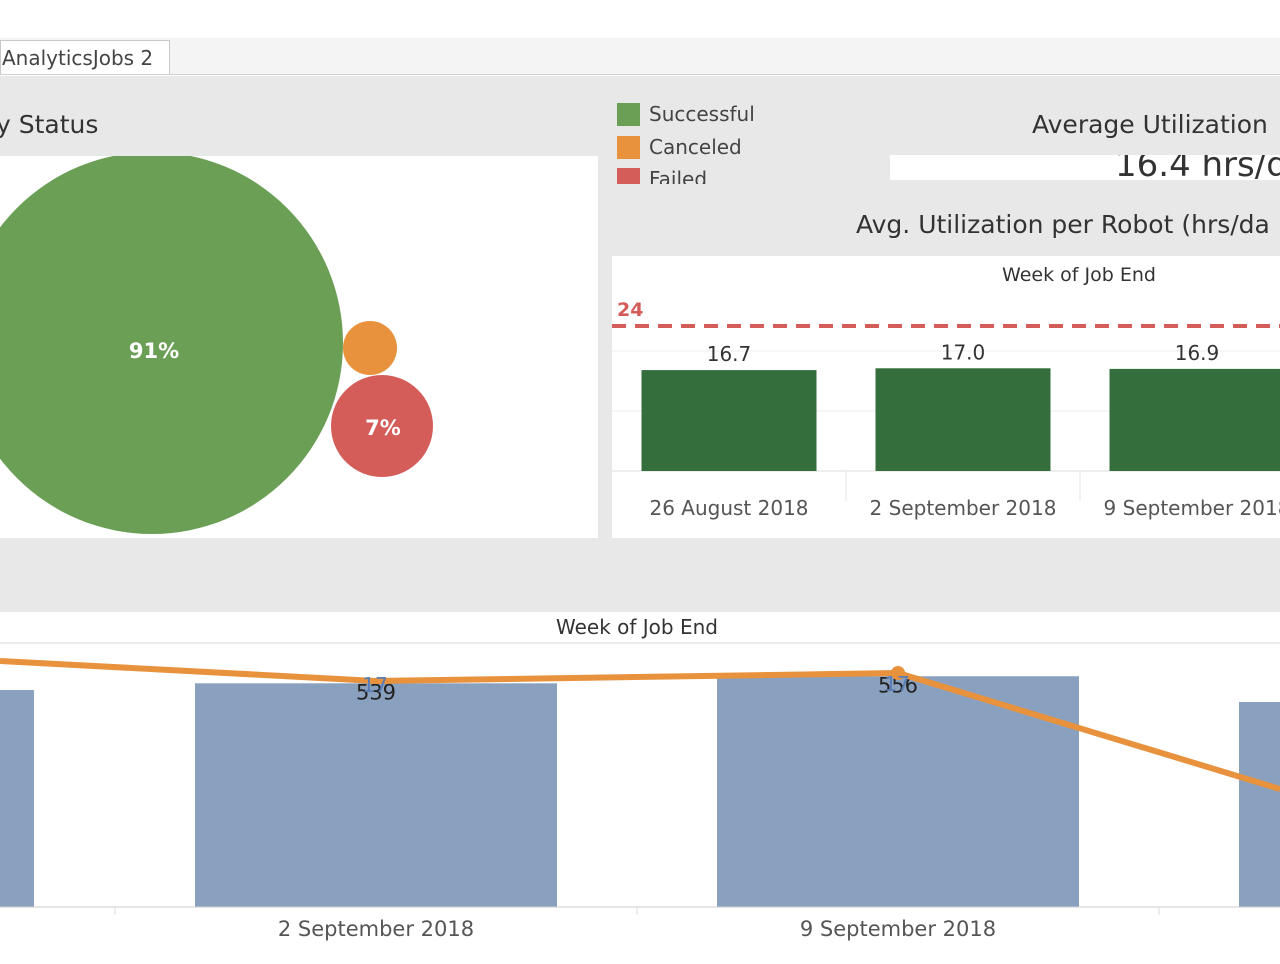  Describe the element at coordinates (1197, 167) in the screenshot. I see `avg-utilization-value: 16.4 hrs/d` at that location.